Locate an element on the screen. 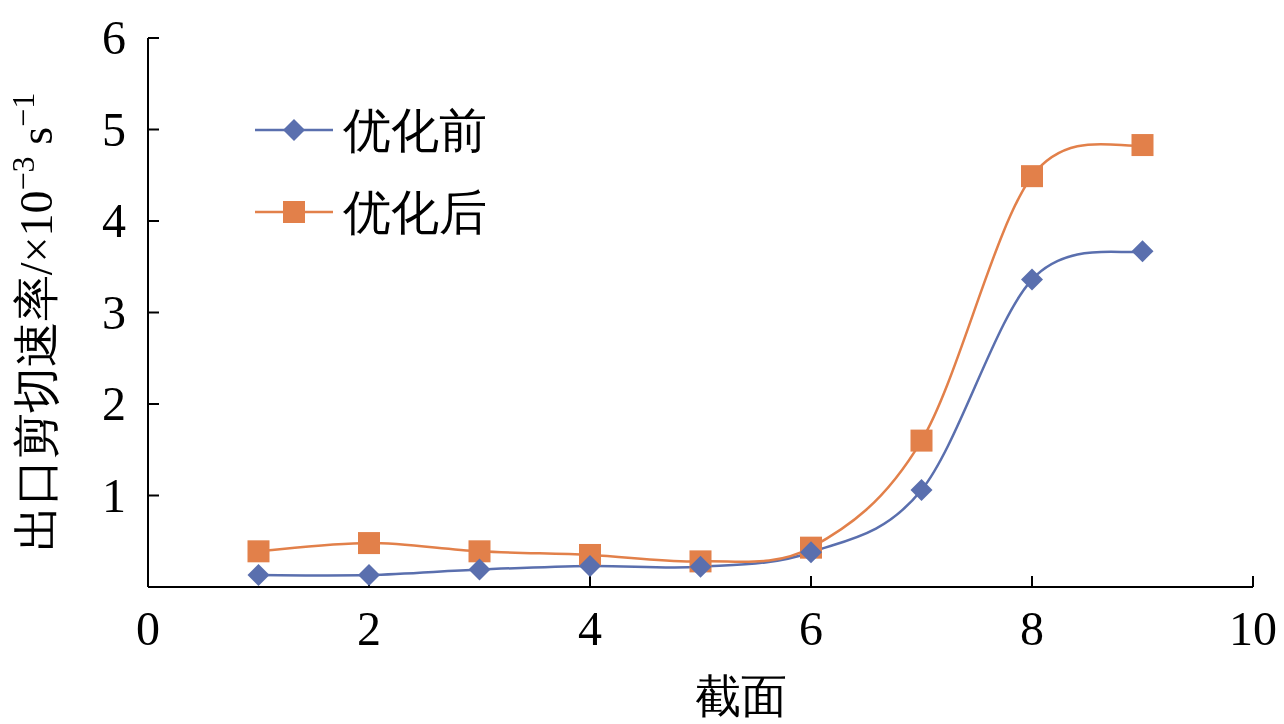 The image size is (1284, 724). x-tick-label: 4 is located at coordinates (590, 628).